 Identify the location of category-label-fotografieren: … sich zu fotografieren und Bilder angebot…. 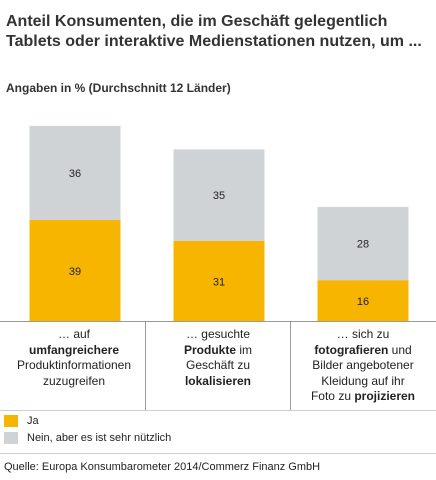
(363, 366).